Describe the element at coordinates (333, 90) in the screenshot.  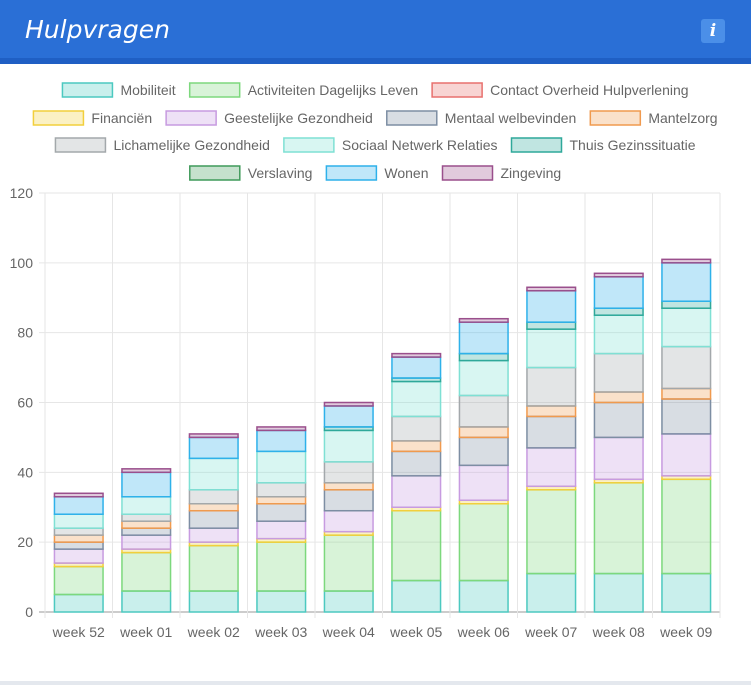
I see `legend-label: Activiteiten Dagelijks Leven` at that location.